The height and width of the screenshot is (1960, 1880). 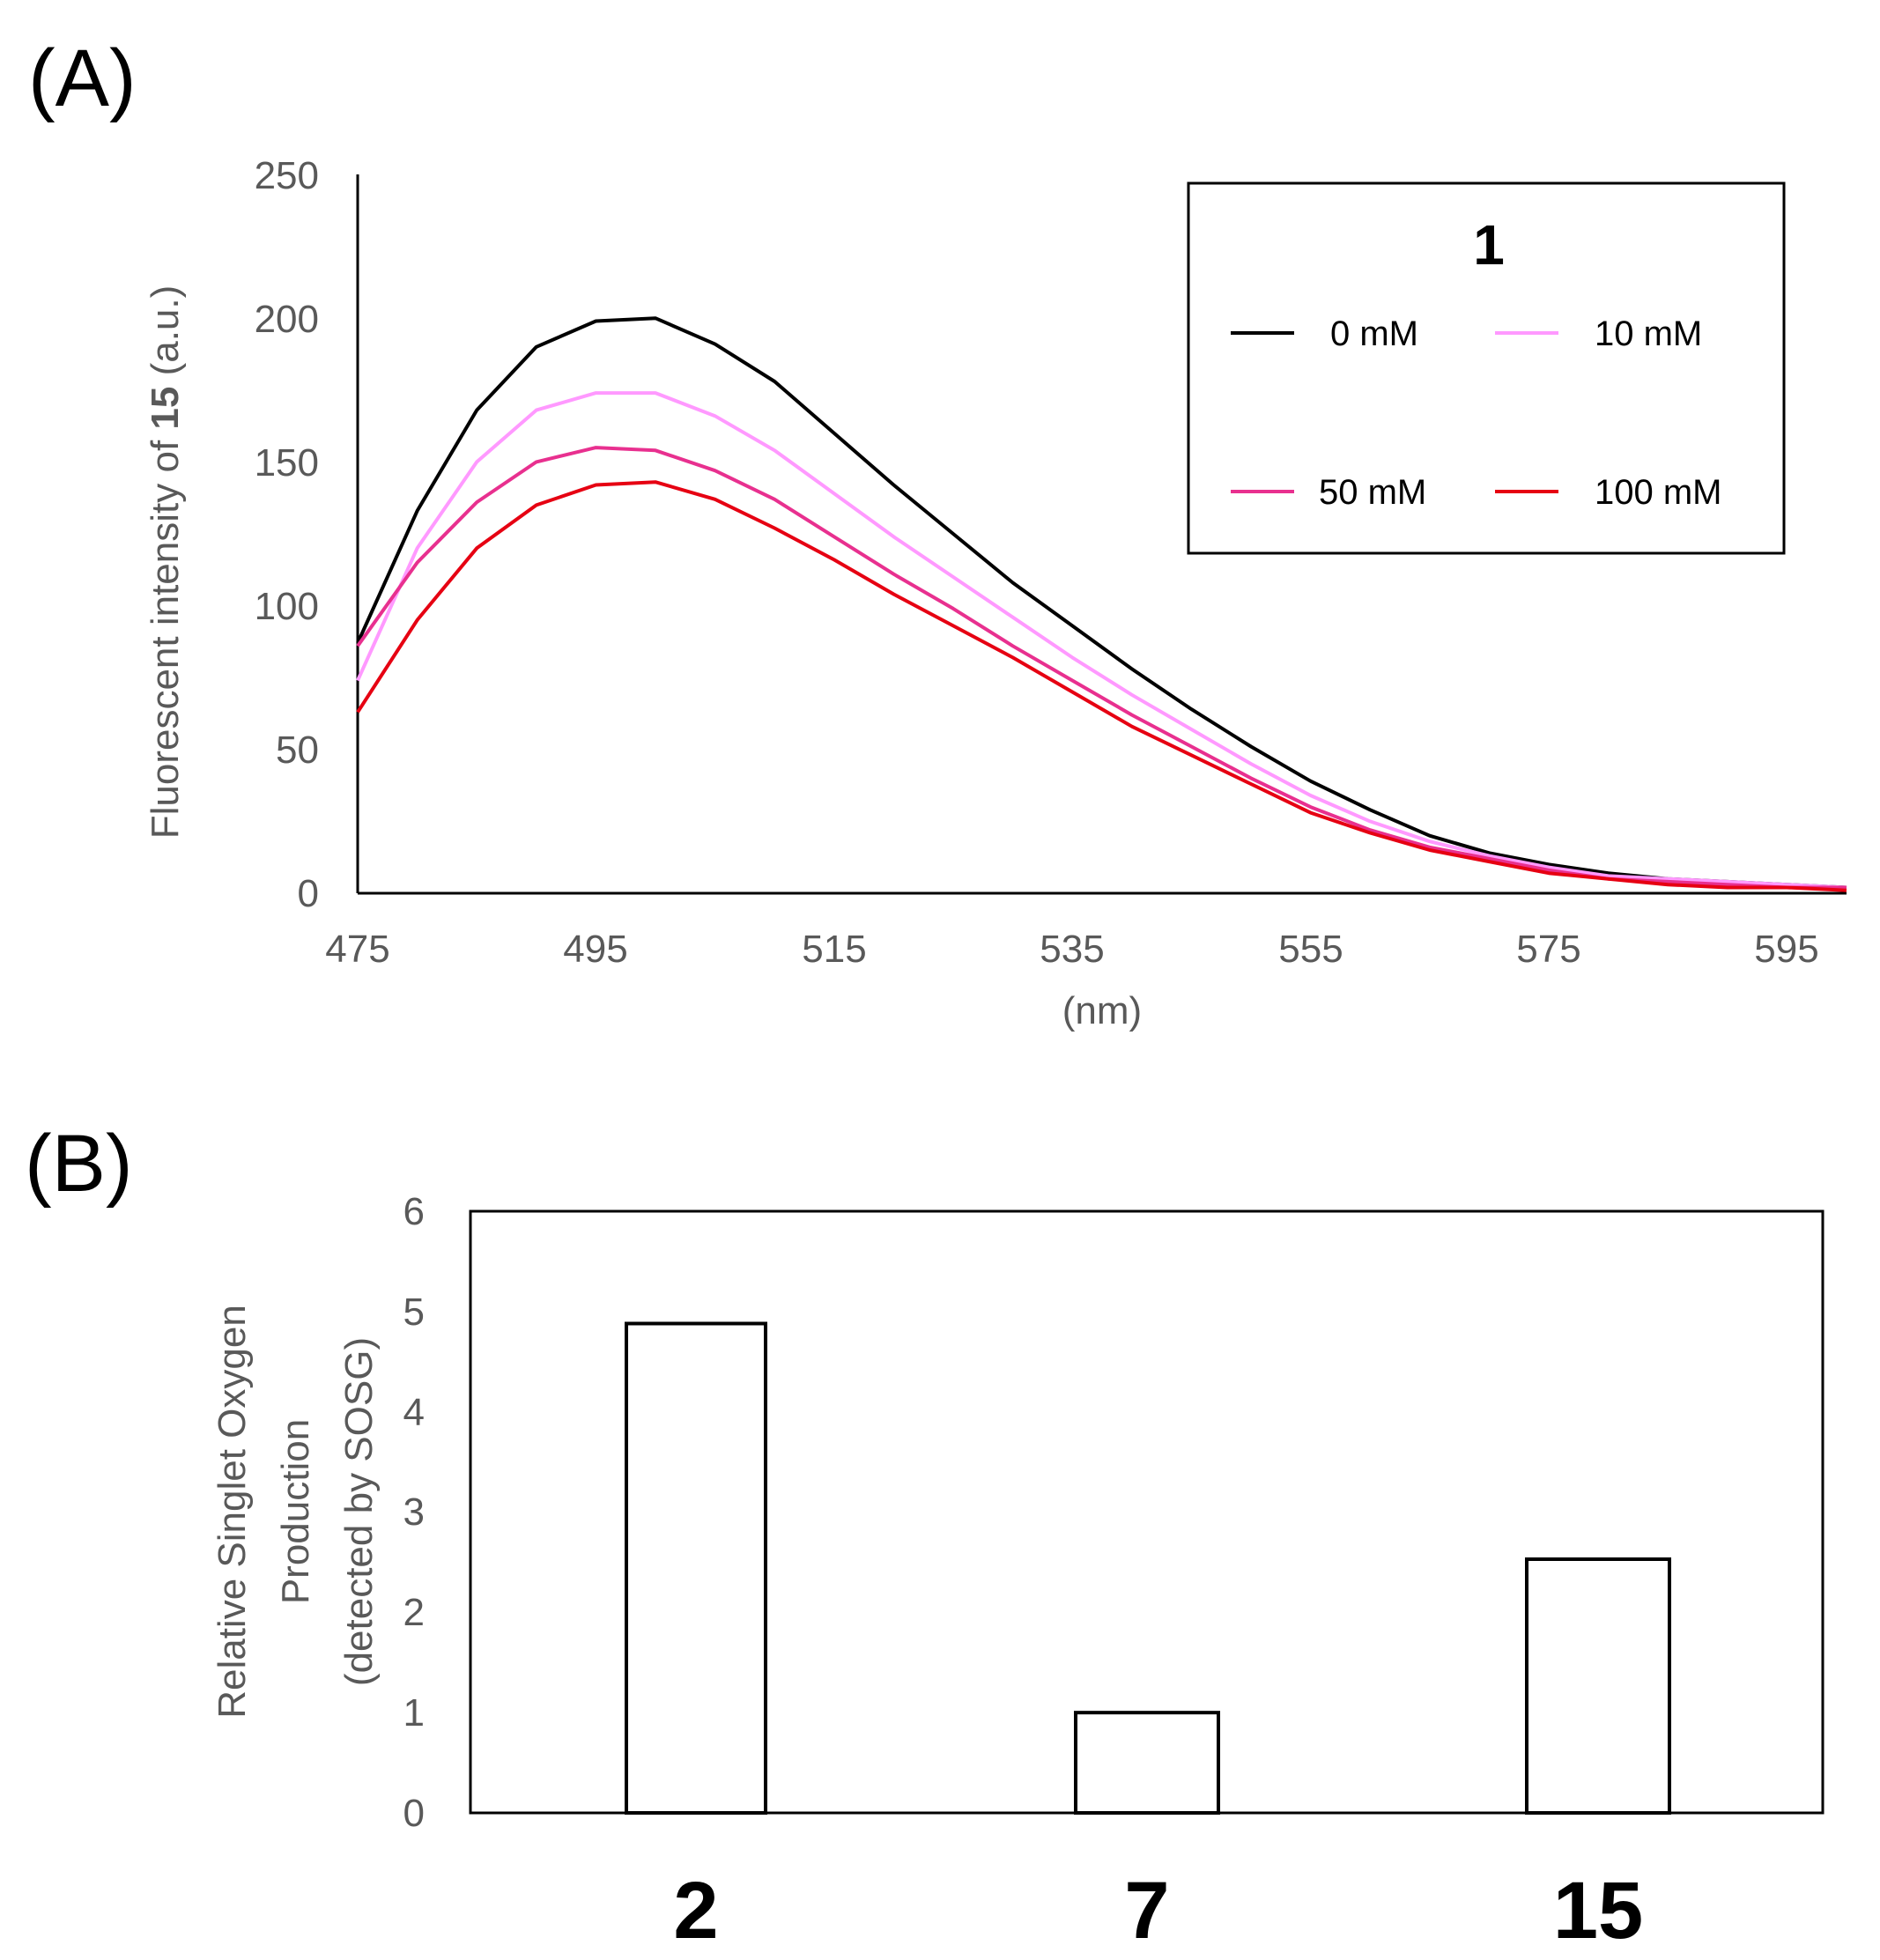 I want to click on panel-b-y-tick-3: 3, so click(x=414, y=1512).